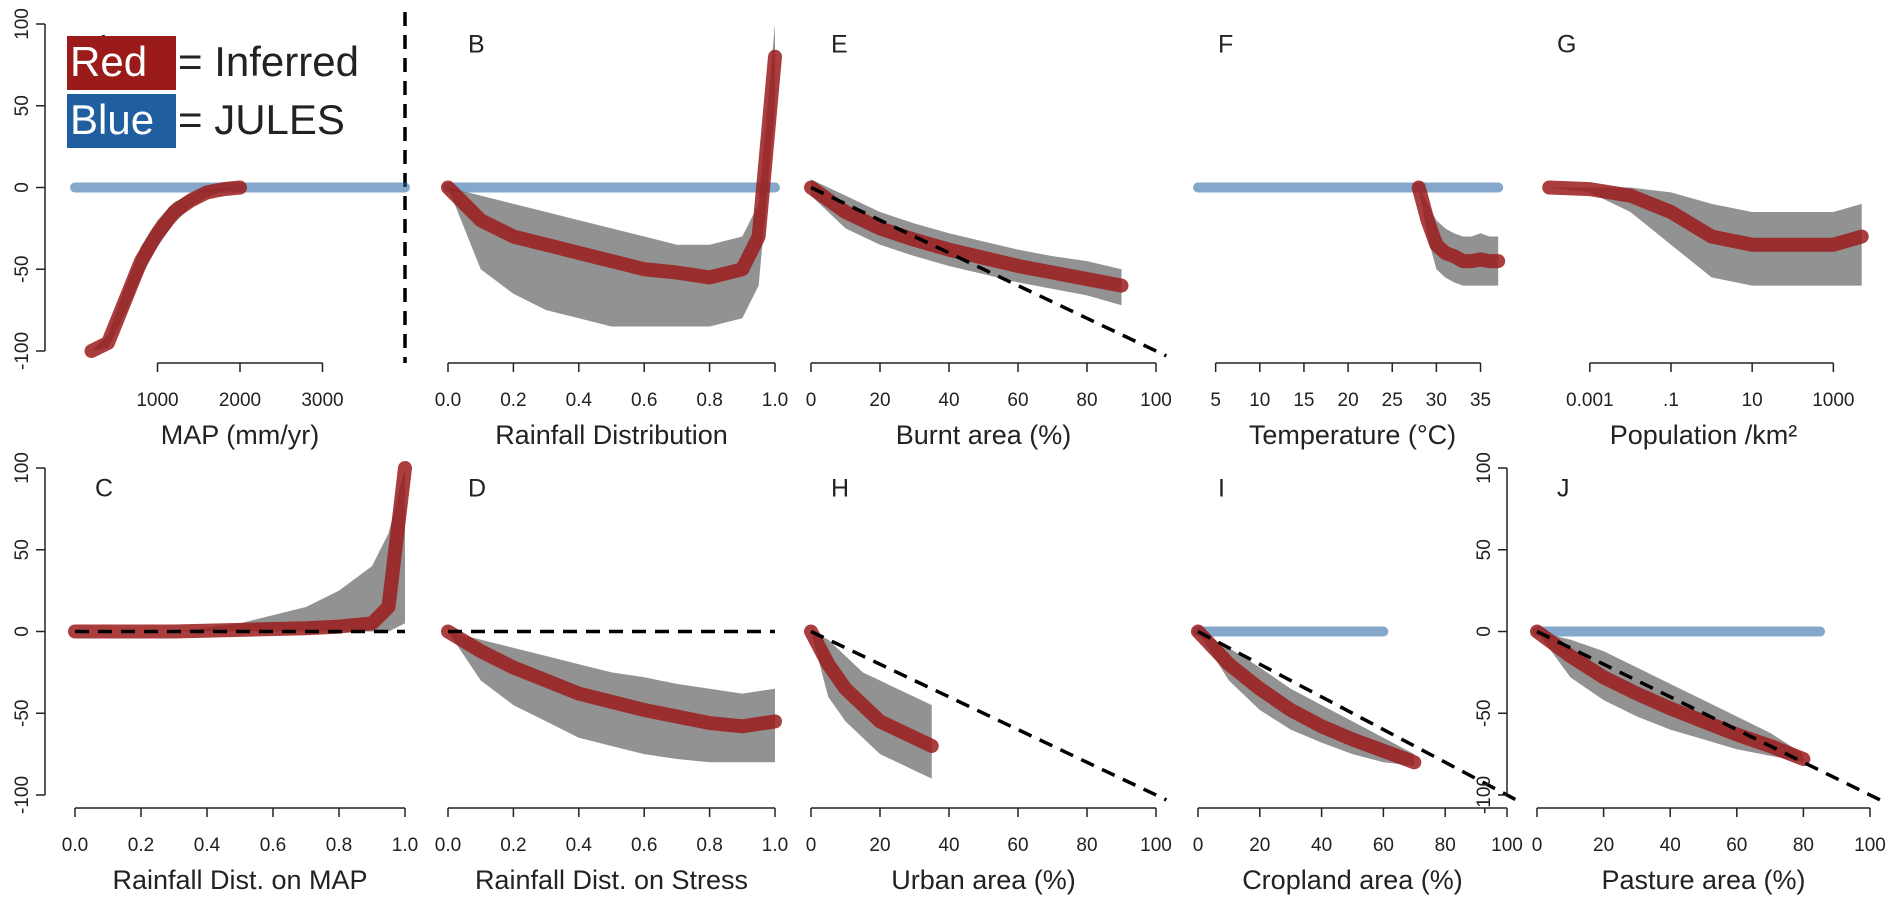 This screenshot has height=900, width=1897. What do you see at coordinates (1566, 45) in the screenshot?
I see `panel-label: G` at bounding box center [1566, 45].